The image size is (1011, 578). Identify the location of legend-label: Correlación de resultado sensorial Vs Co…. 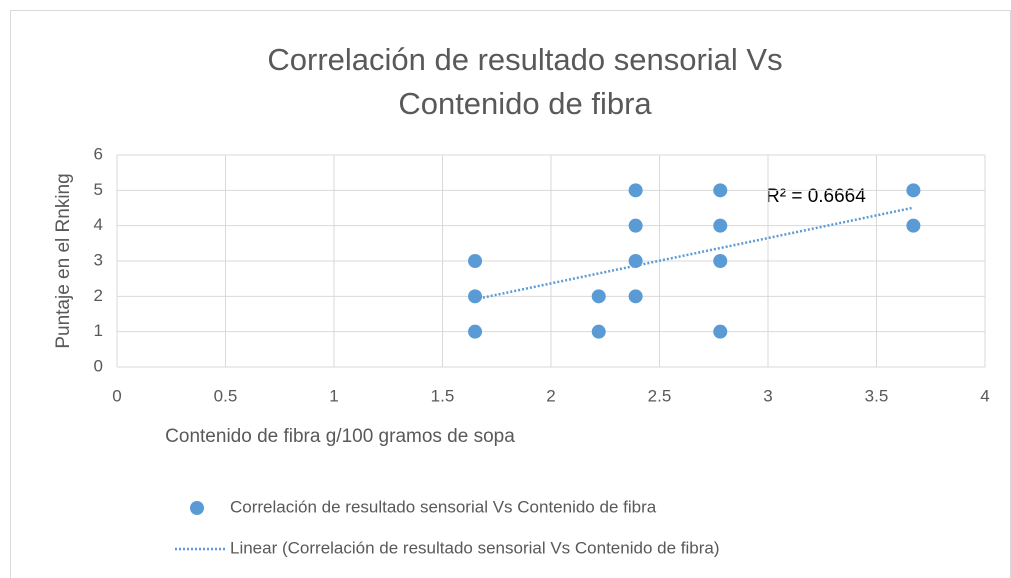
(443, 506).